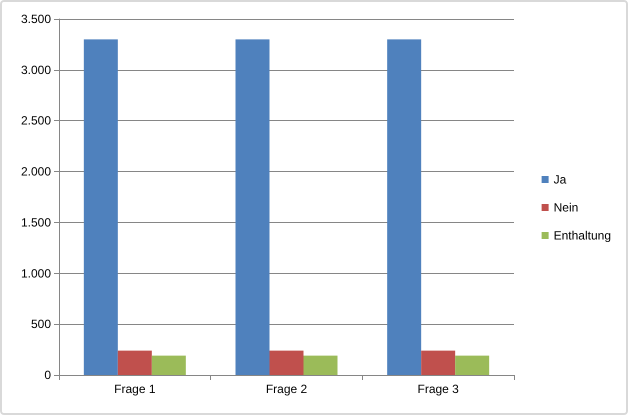  I want to click on y-tick-label: 3.500, so click(36, 19).